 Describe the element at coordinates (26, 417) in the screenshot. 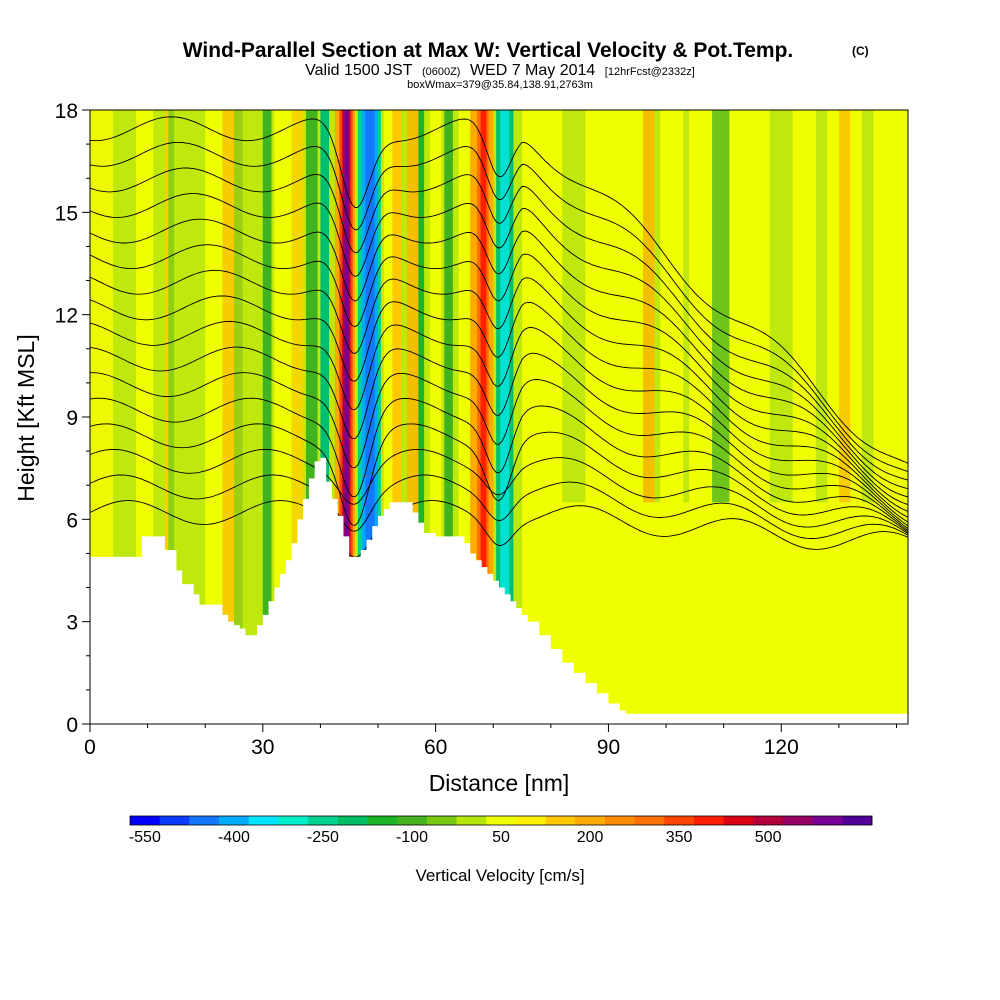

I see `y-axis-label: Height [Kft MSL]` at that location.